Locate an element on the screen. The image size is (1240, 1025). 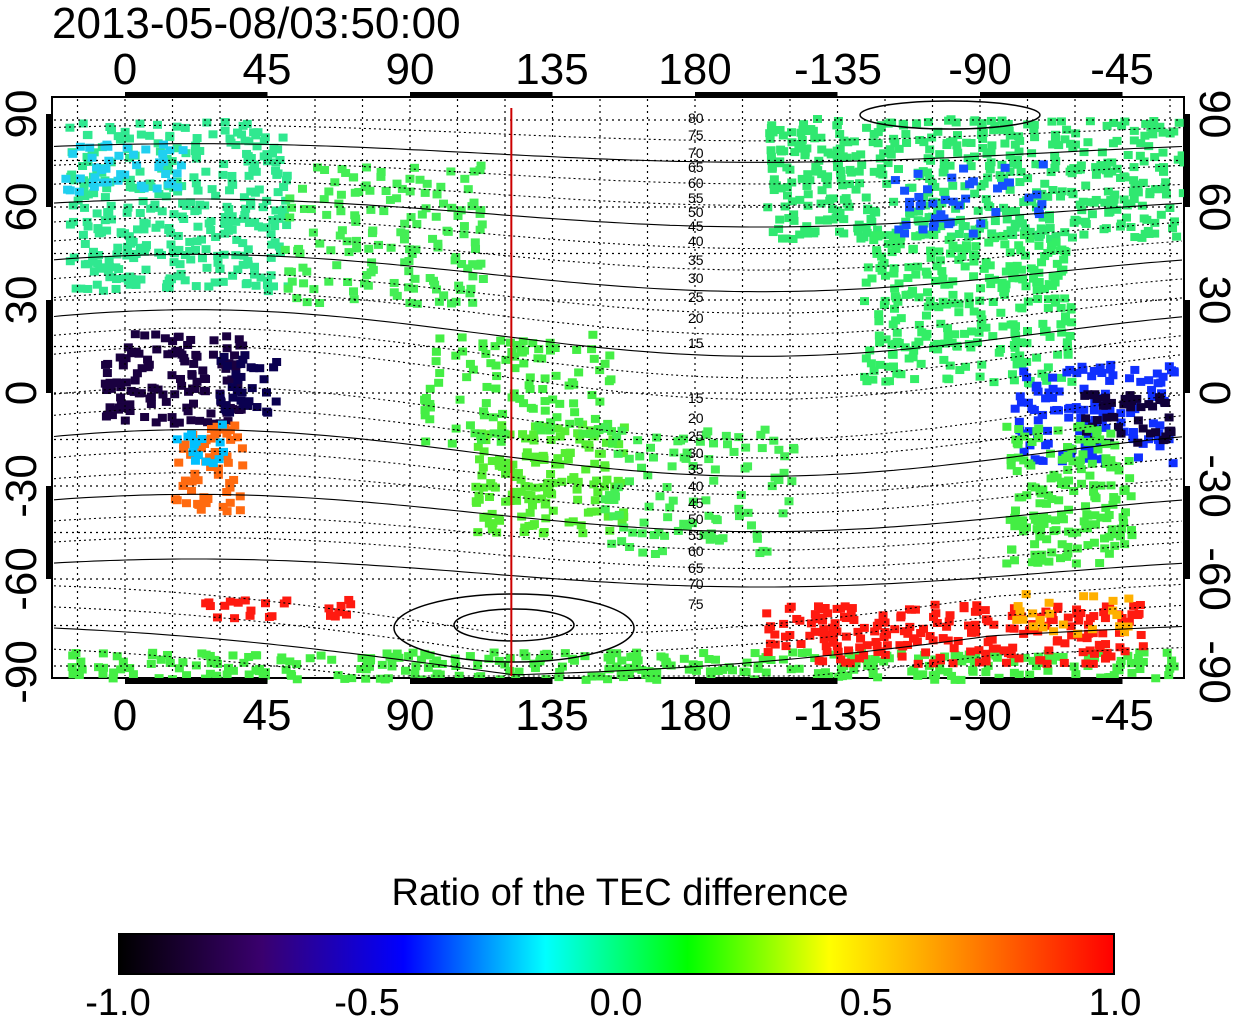
top-longitude-label: 90 is located at coordinates (410, 69).